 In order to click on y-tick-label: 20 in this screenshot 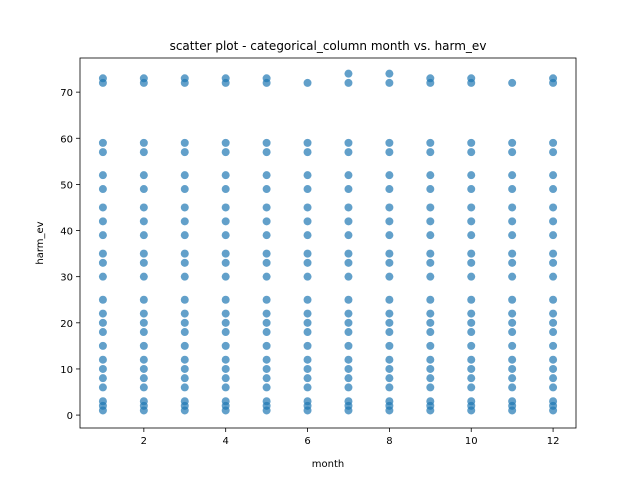, I will do `click(66, 324)`.